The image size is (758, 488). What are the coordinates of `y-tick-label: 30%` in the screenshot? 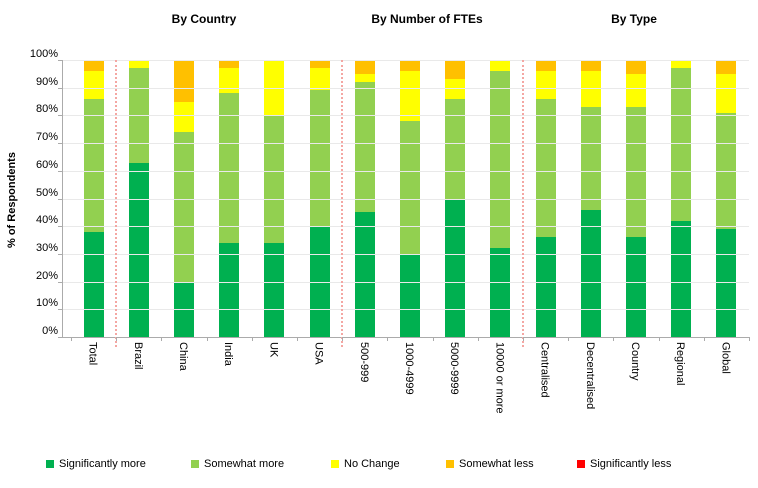 It's located at (46, 247).